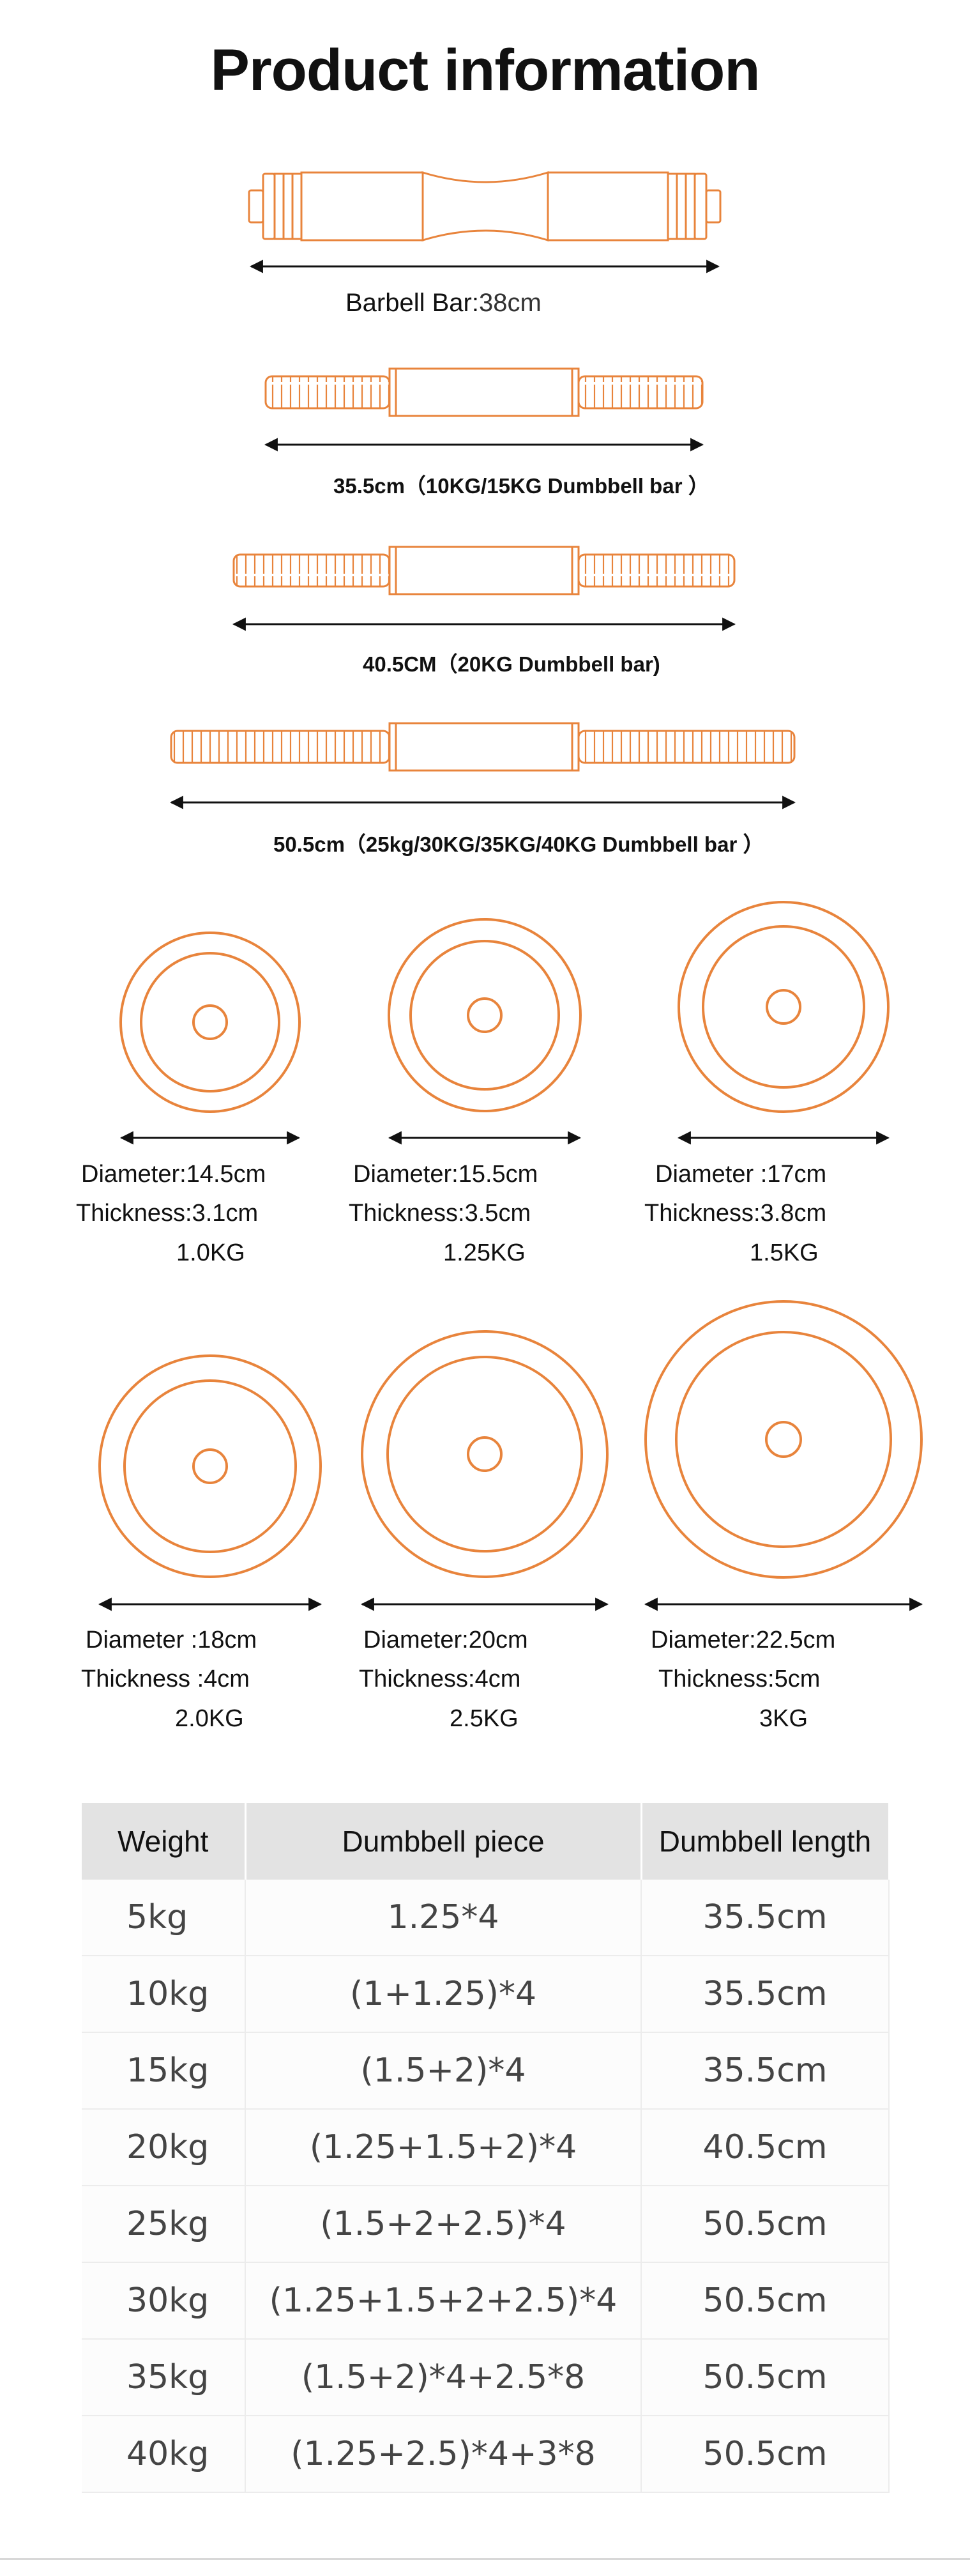  What do you see at coordinates (485, 70) in the screenshot?
I see `page-title: Product information` at bounding box center [485, 70].